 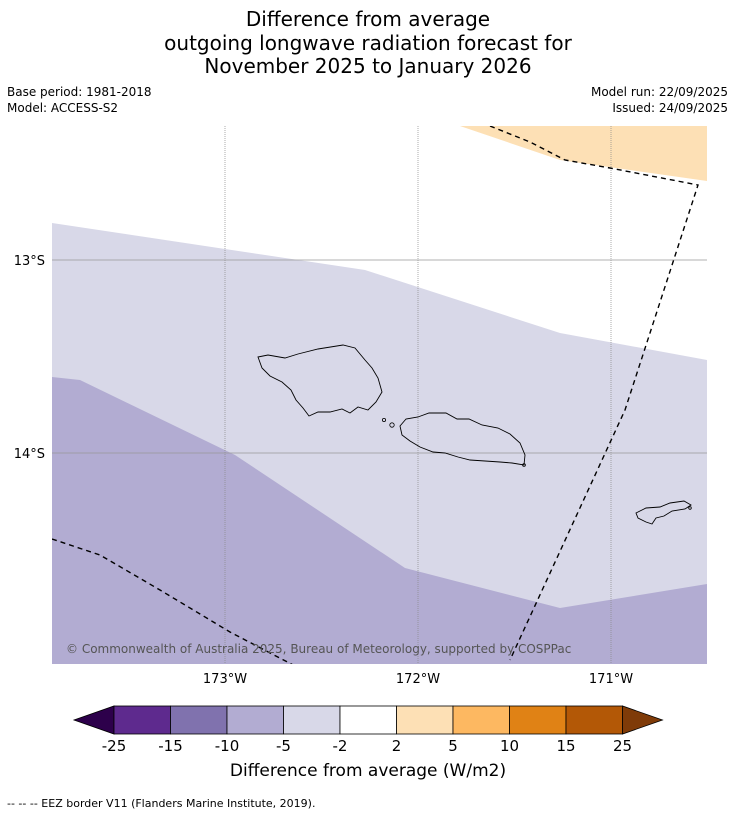 I want to click on lon-label-171w: 171°W, so click(x=611, y=679).